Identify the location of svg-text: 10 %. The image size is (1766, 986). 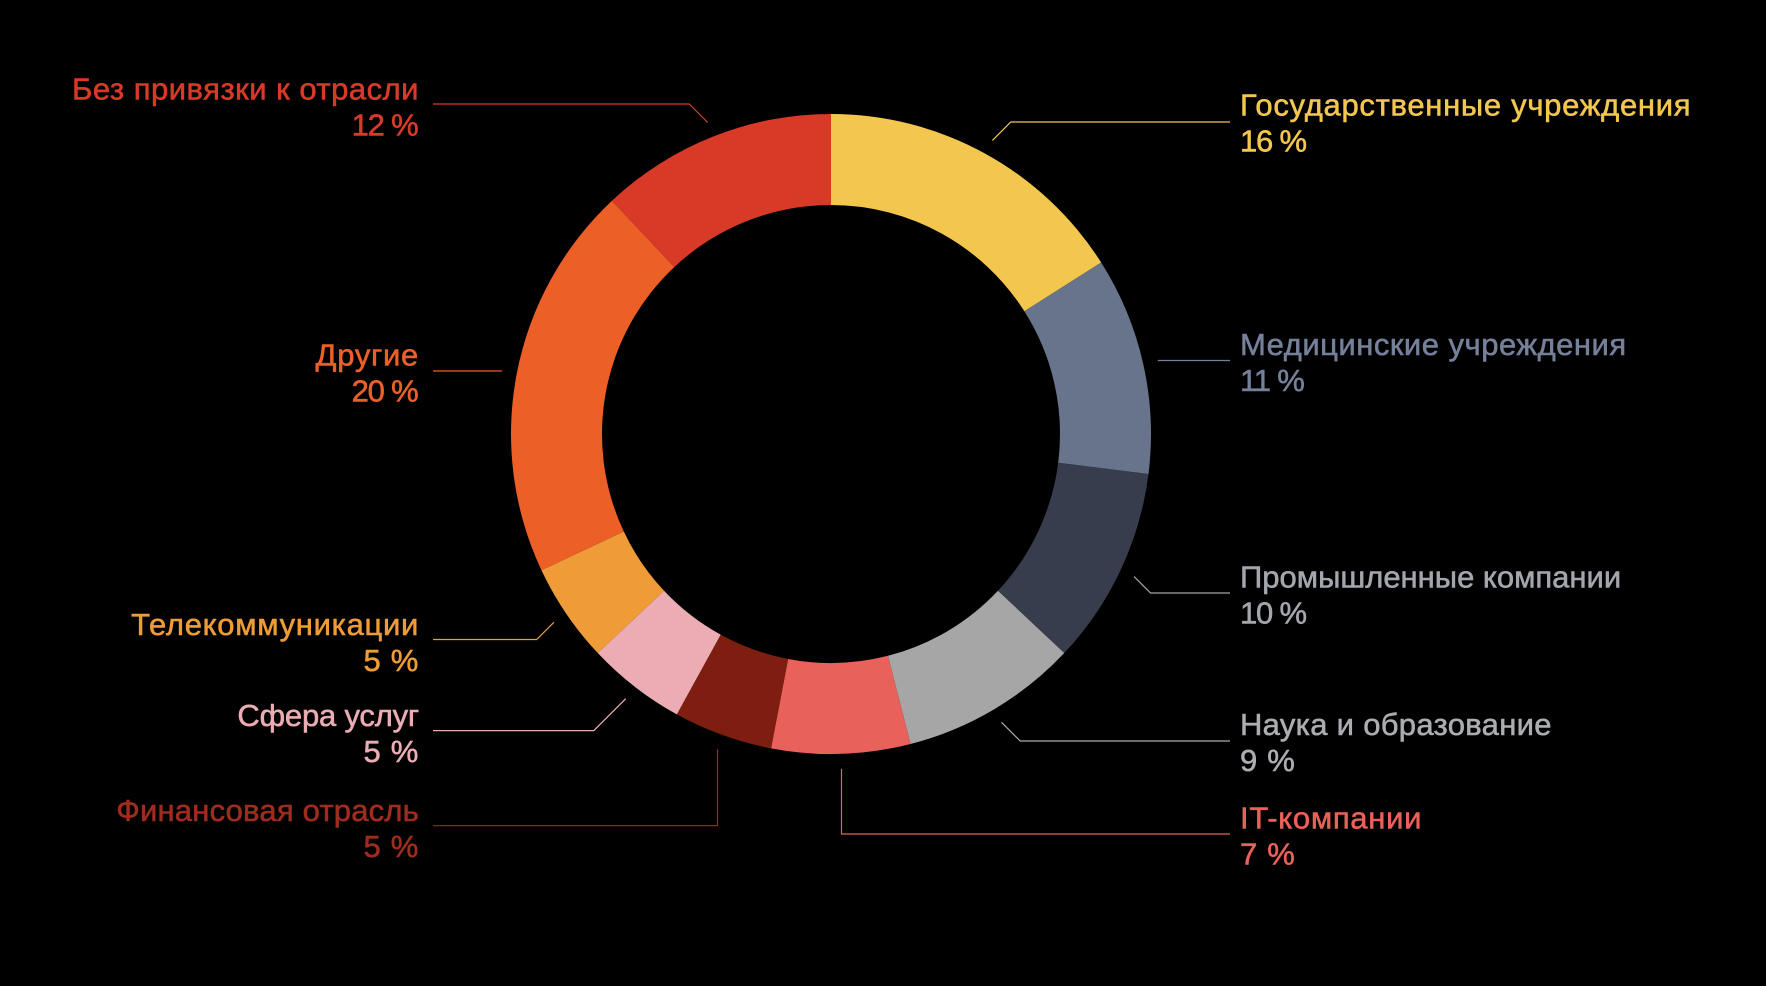
(1273, 613).